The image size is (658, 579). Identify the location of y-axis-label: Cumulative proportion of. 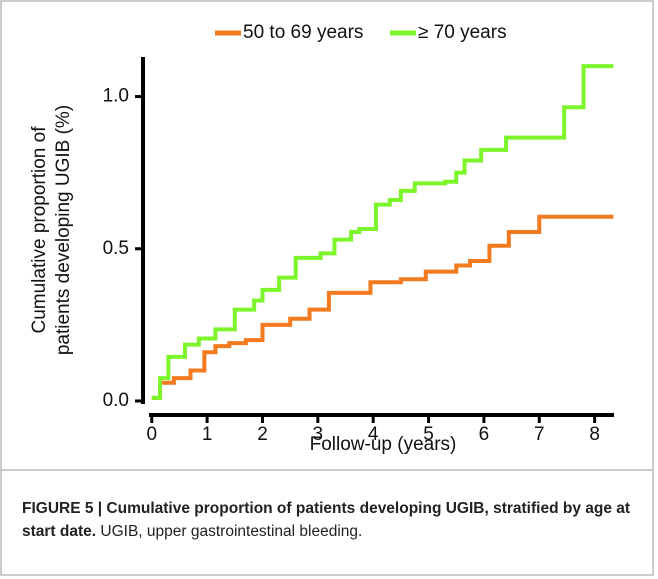
(39, 230).